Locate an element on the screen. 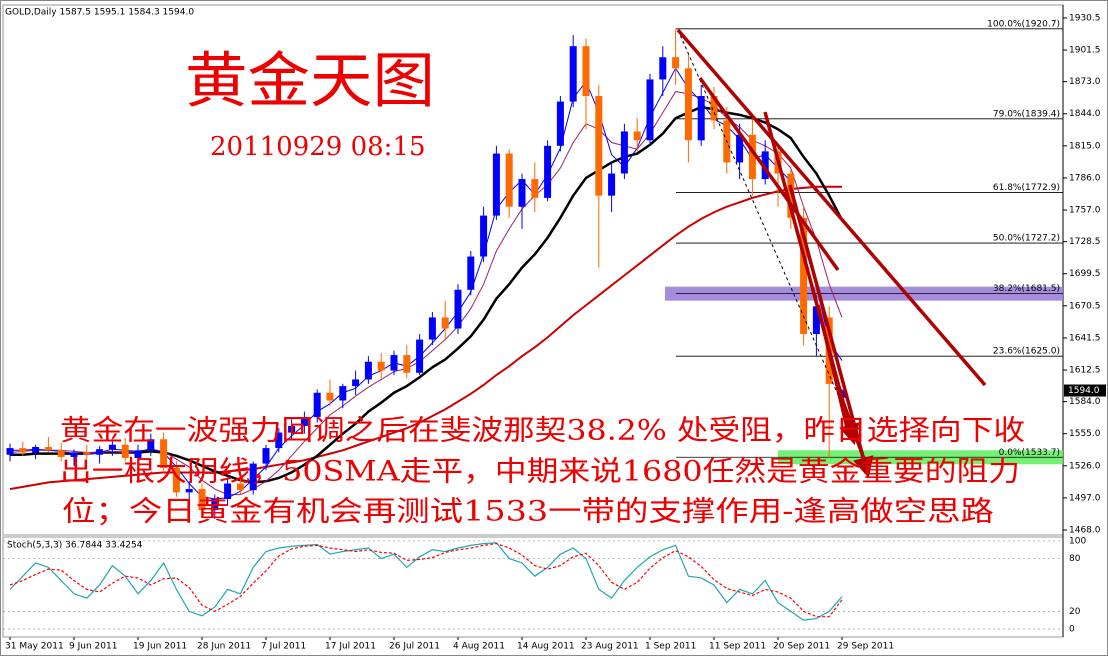 The height and width of the screenshot is (656, 1108). y-tick-label: 1873.0 is located at coordinates (1085, 82).